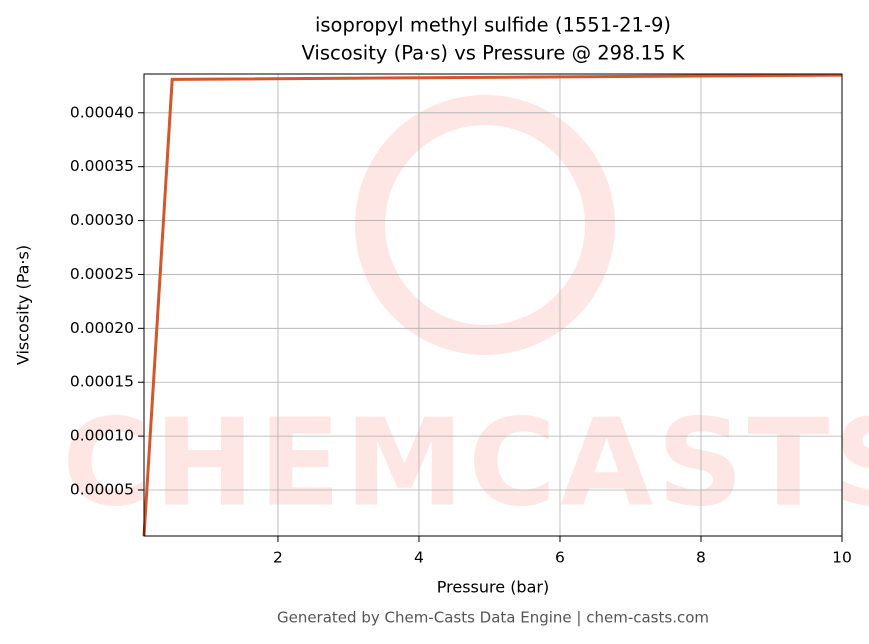  I want to click on y-tick-label: 0.00005, so click(102, 489).